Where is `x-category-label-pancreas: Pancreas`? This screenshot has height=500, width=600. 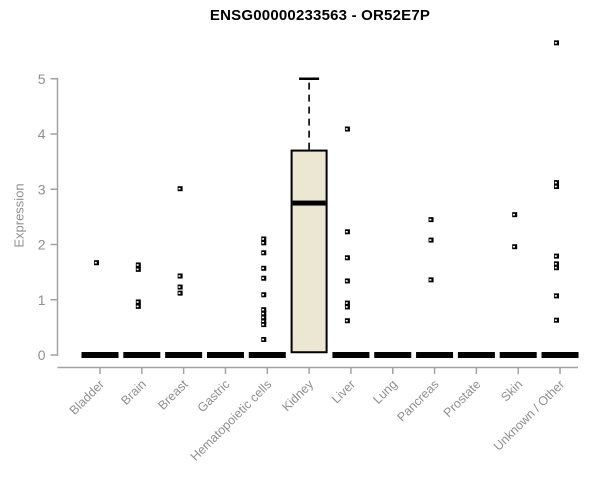
x-category-label-pancreas: Pancreas is located at coordinates (417, 400).